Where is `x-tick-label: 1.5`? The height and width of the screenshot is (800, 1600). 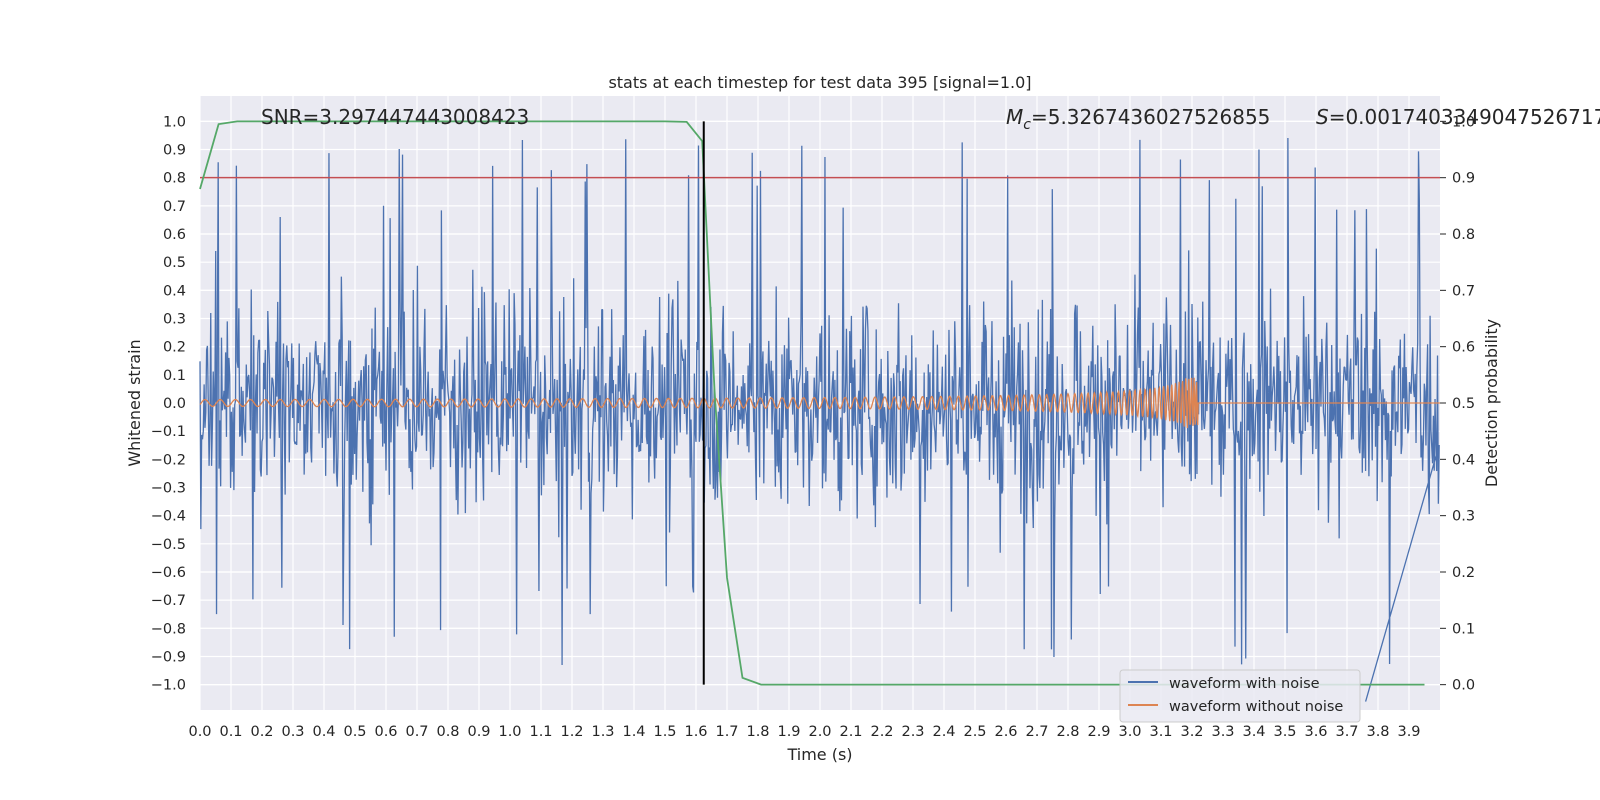
x-tick-label: 1.5 is located at coordinates (664, 732).